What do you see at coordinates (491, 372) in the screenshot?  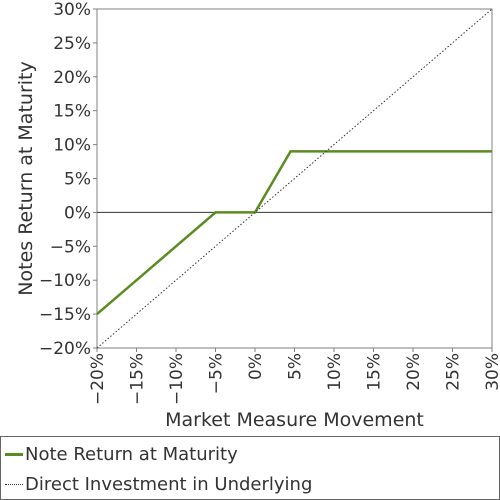 I see `x-tick-label: 30%` at bounding box center [491, 372].